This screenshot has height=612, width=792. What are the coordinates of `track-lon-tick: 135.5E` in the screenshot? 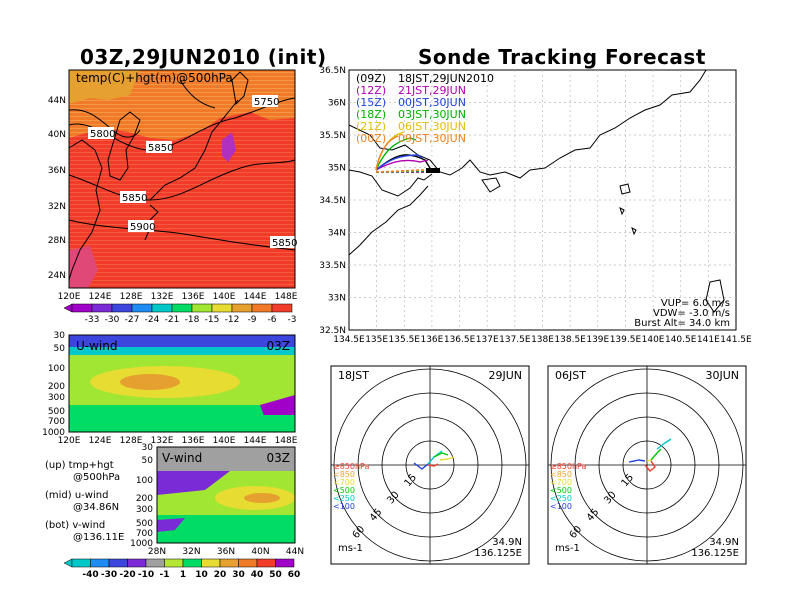 It's located at (405, 340).